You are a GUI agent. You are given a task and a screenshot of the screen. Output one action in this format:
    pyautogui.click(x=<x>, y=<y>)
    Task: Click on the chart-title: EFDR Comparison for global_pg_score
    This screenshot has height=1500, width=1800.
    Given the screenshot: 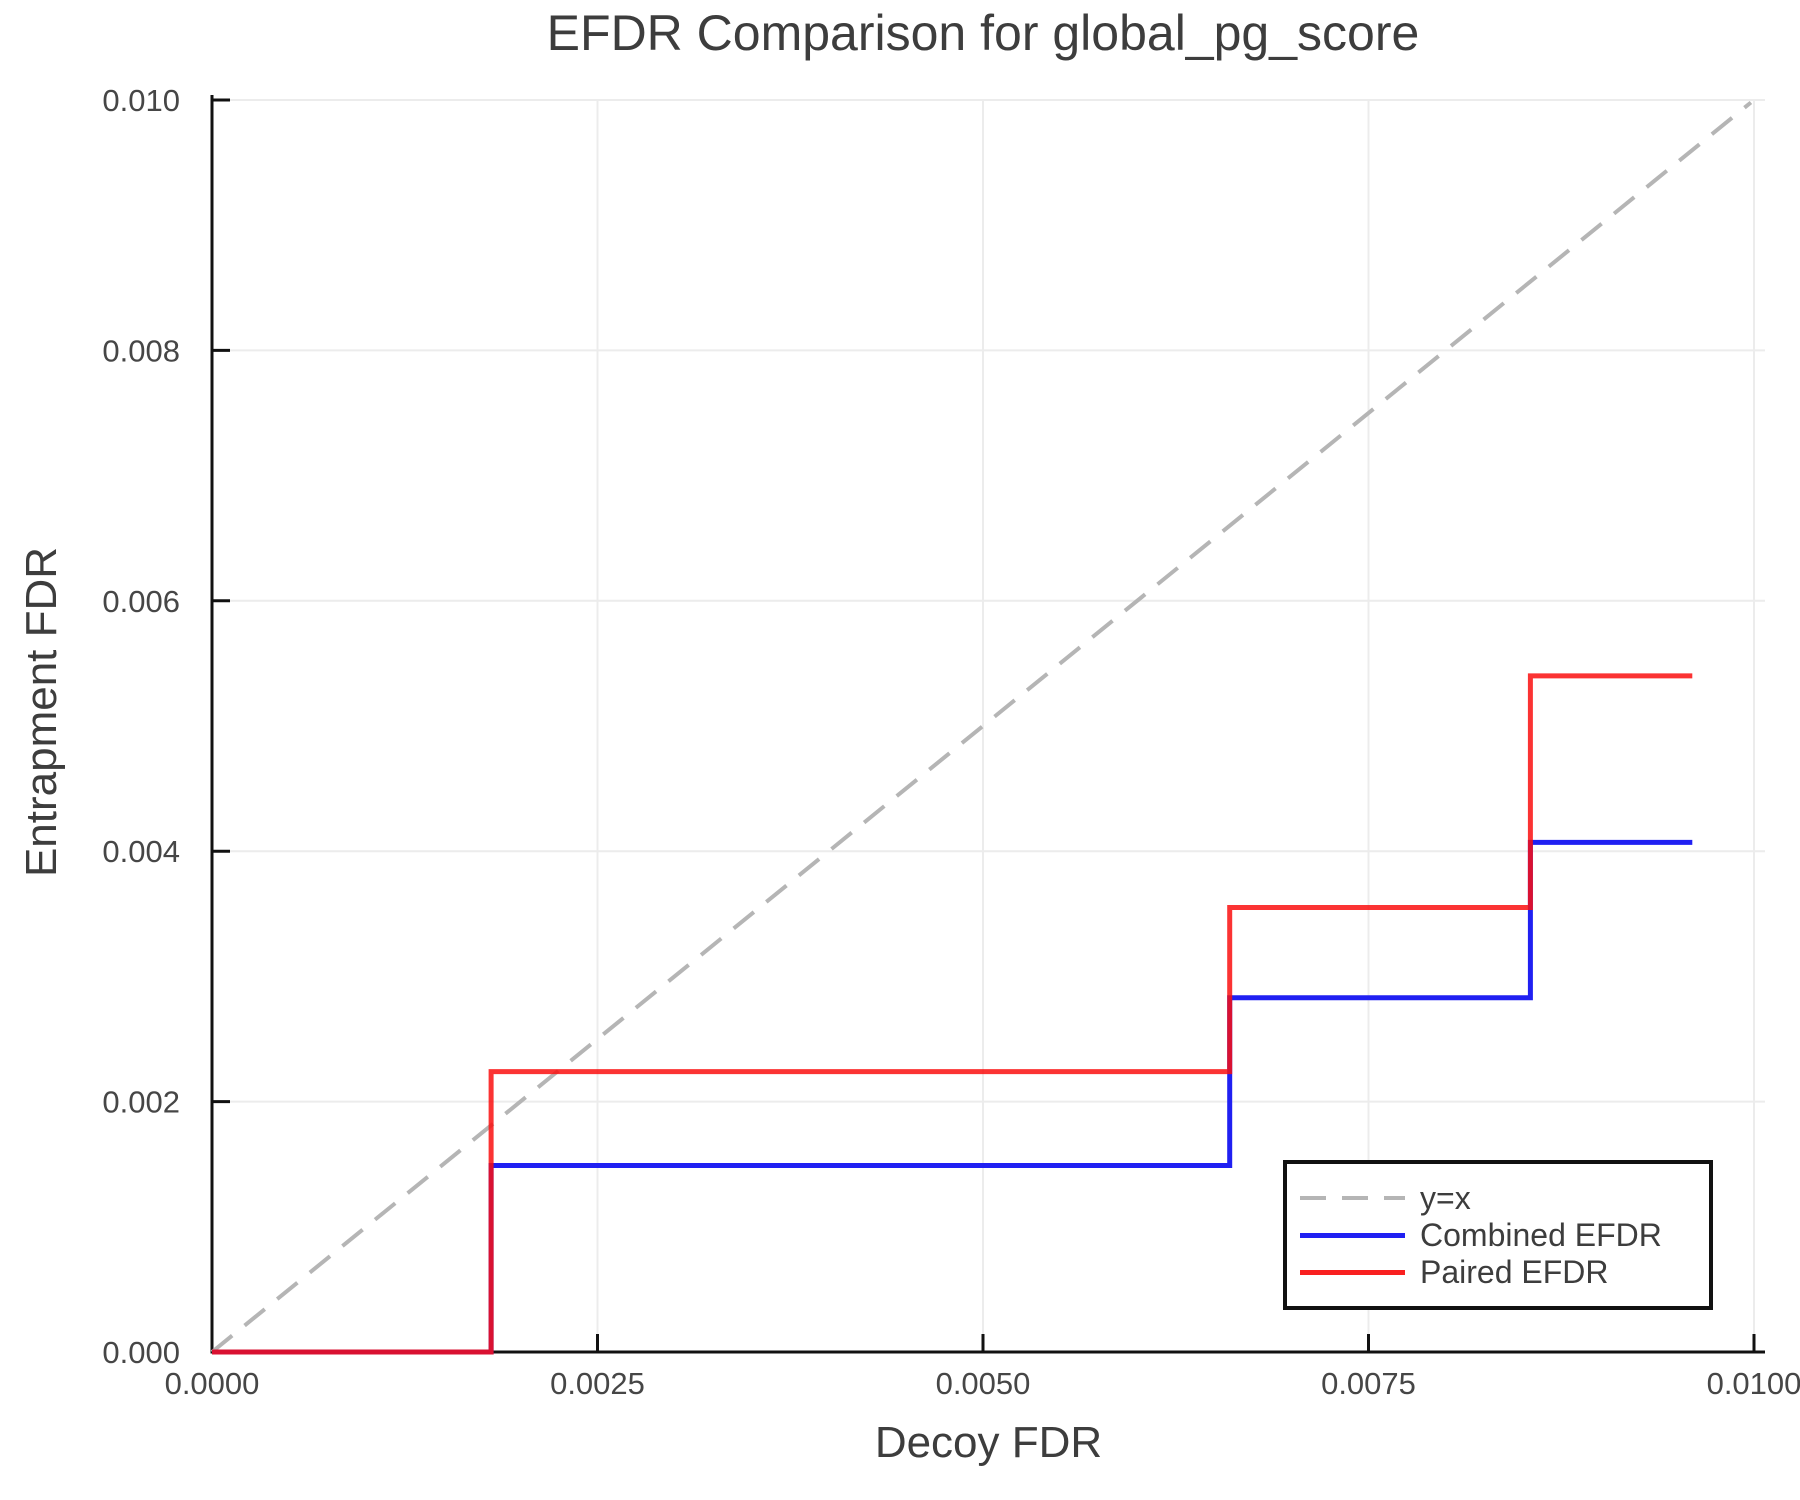 What is the action you would take?
    pyautogui.click(x=983, y=33)
    